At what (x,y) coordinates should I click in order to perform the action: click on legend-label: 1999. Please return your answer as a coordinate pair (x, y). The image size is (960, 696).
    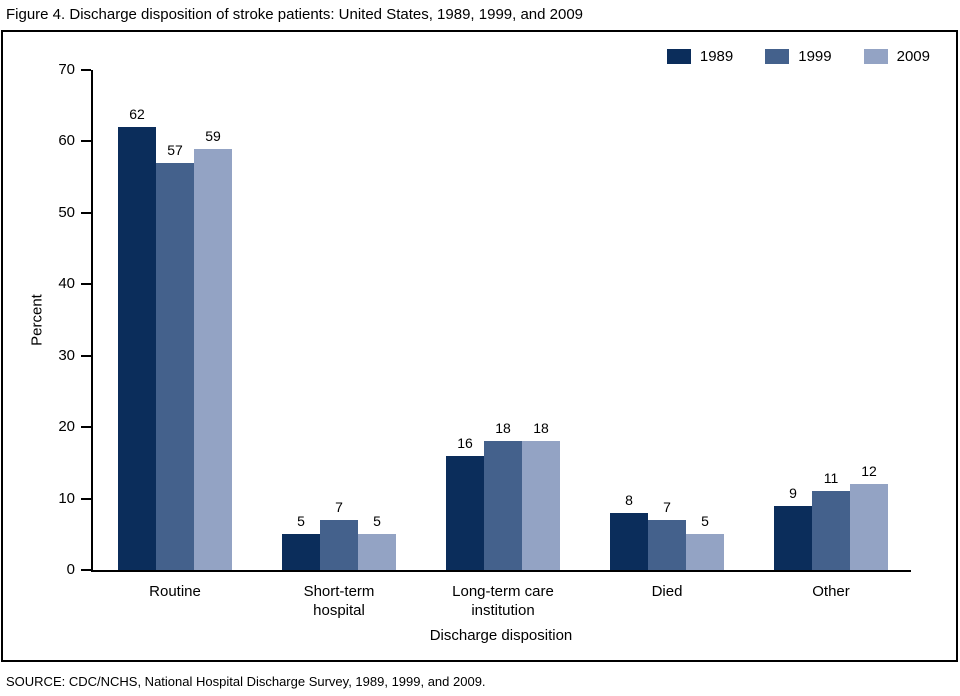
    Looking at the image, I should click on (815, 56).